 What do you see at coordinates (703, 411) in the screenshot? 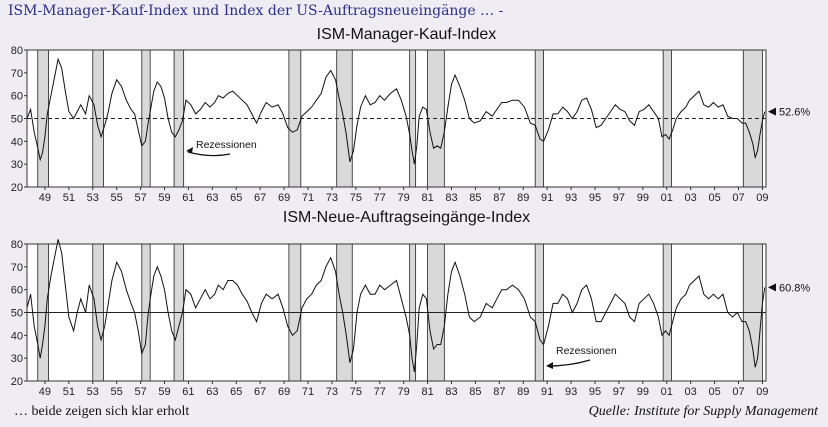
I see `source-note: Quelle: Institute for Supply Management` at bounding box center [703, 411].